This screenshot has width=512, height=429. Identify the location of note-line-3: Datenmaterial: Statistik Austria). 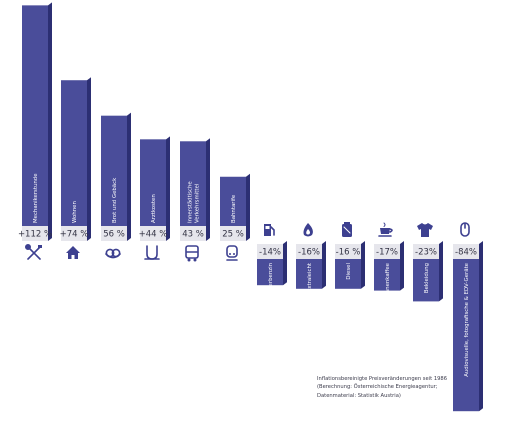
(359, 395).